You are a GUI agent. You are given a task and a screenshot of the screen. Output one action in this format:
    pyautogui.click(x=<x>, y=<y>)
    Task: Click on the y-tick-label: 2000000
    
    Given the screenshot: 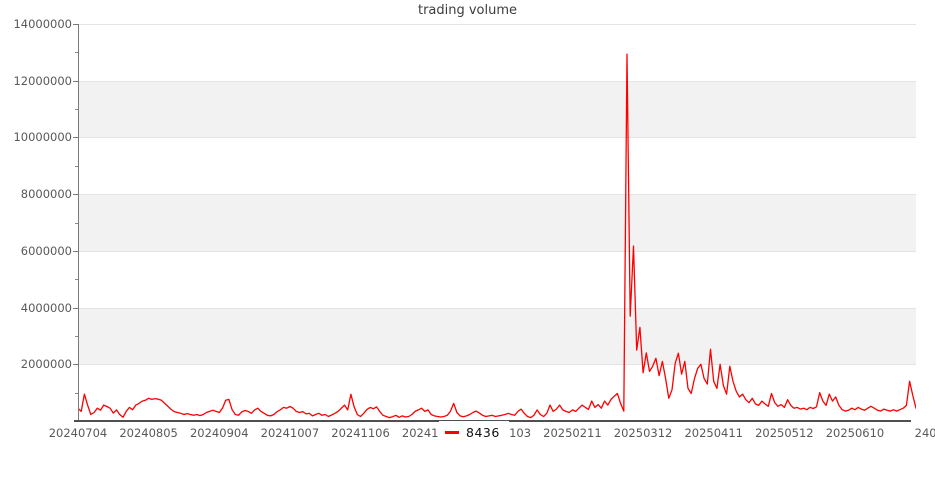 What is the action you would take?
    pyautogui.click(x=46, y=364)
    